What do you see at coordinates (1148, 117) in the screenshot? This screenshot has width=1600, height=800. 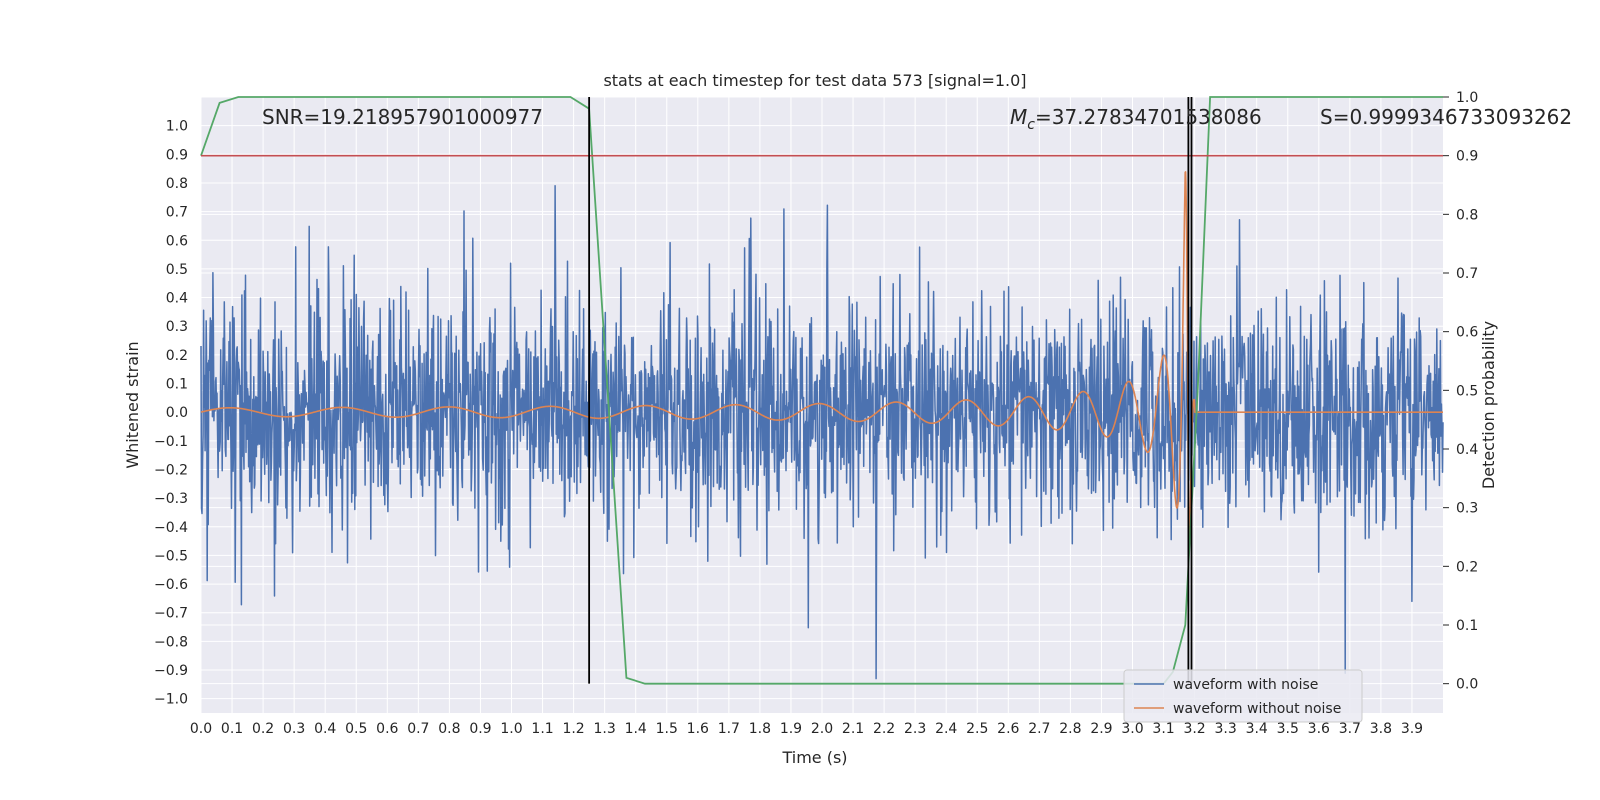 I see `mc-value: =37.27834701538086` at bounding box center [1148, 117].